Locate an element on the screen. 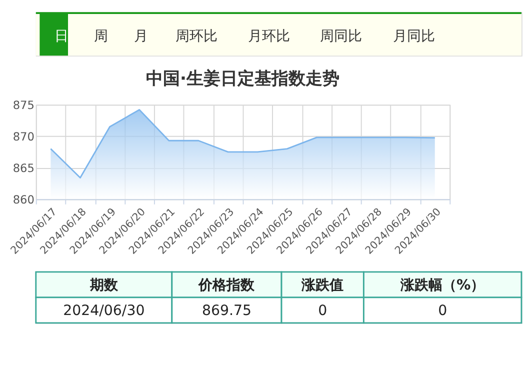  text: 周环比 is located at coordinates (196, 36).